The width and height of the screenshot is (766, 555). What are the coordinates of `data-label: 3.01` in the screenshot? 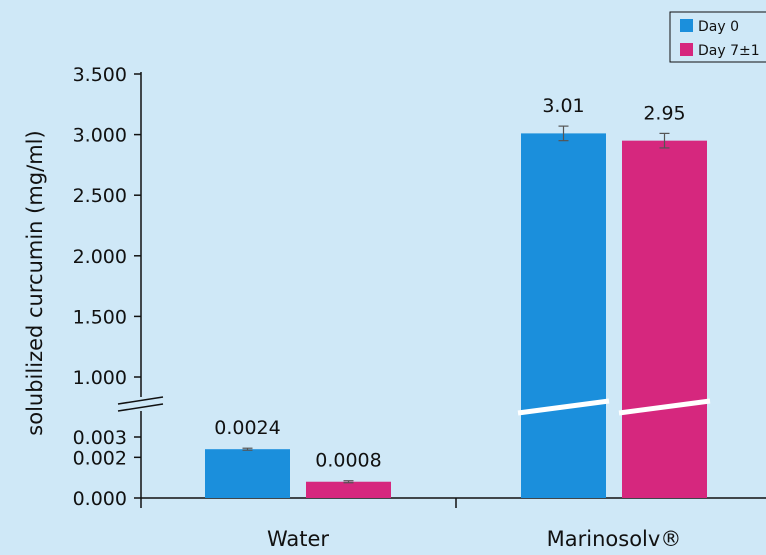 It's located at (563, 106).